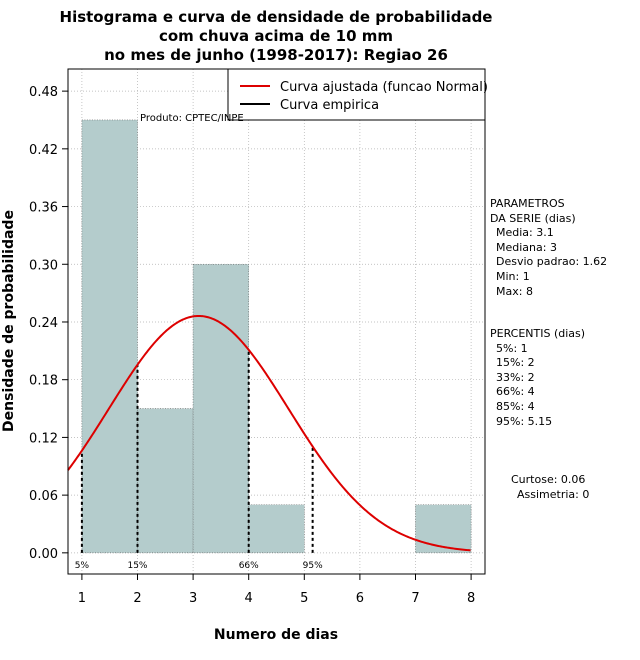 The image size is (640, 660). I want to click on y-tick-label-1: 0.06, so click(43, 496).